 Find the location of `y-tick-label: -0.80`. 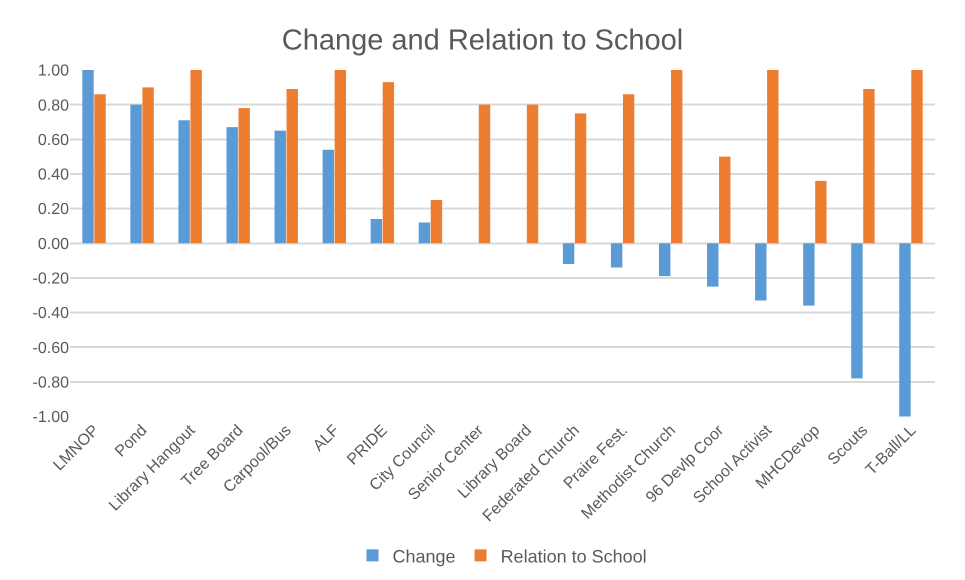

y-tick-label: -0.80 is located at coordinates (51, 383).